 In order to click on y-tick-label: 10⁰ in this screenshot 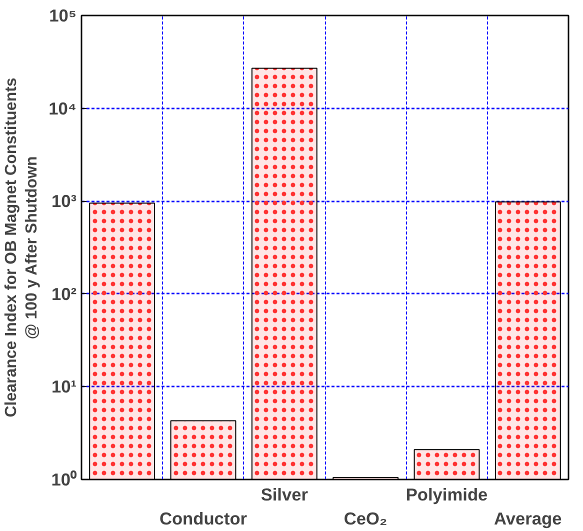, I will do `click(64, 480)`.